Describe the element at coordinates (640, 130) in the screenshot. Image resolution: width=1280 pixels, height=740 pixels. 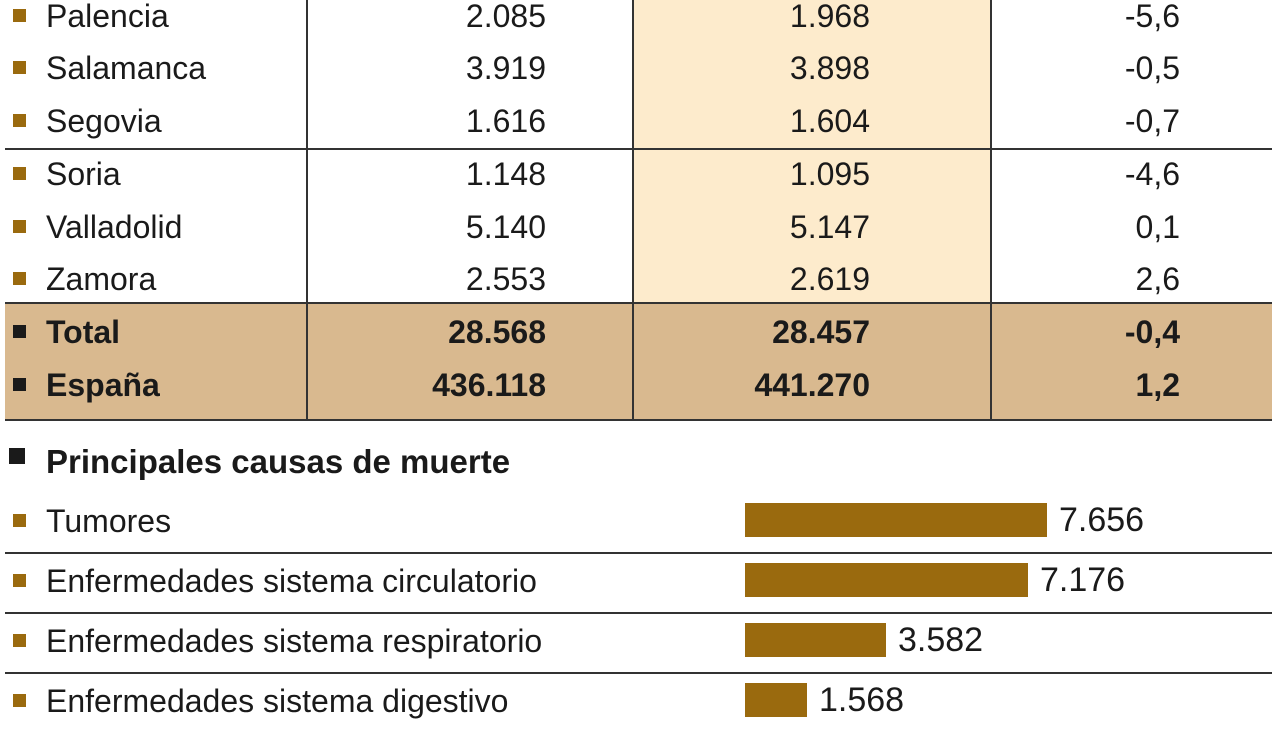
I see `table-row: Segovia 1.616 1.604 -0,7` at that location.